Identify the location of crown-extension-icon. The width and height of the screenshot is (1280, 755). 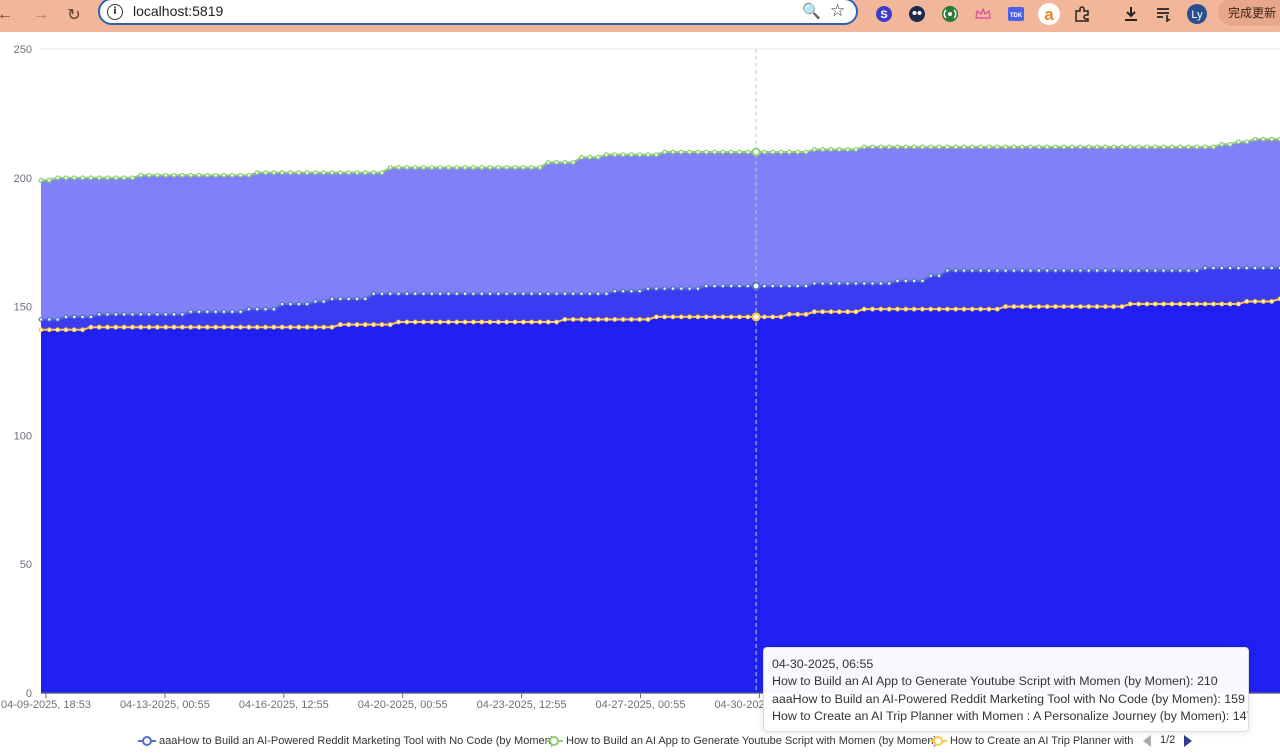
(983, 14).